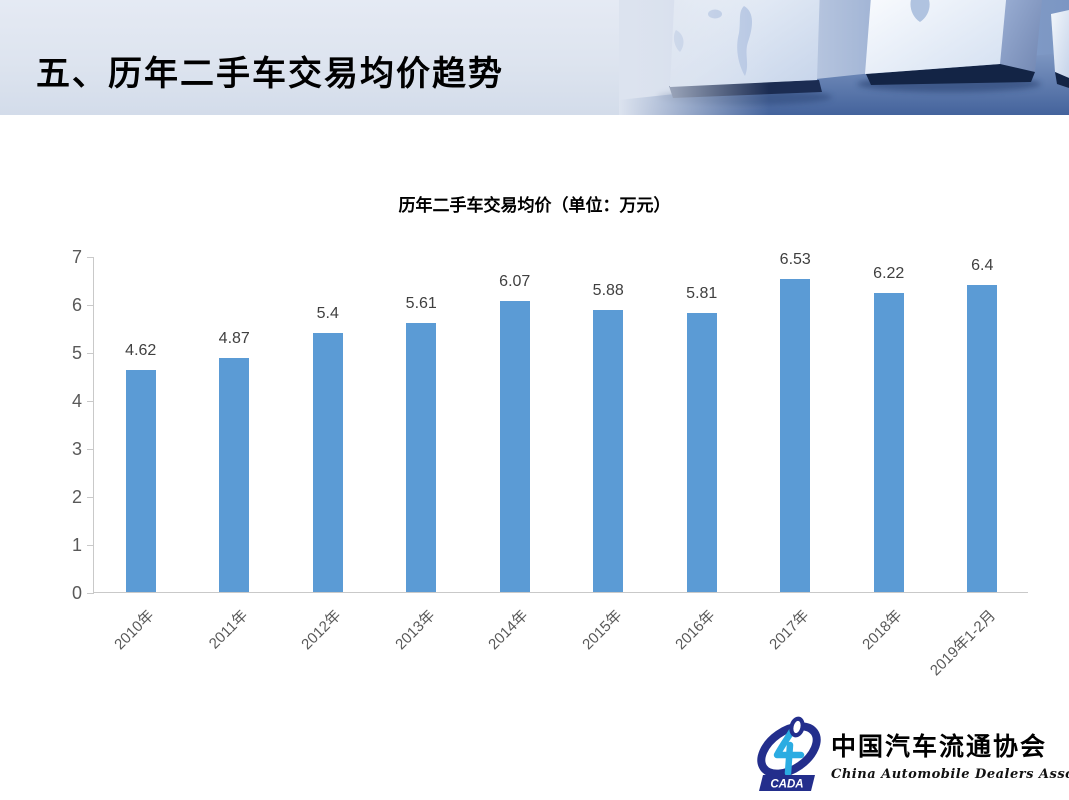 Image resolution: width=1069 pixels, height=800 pixels. Describe the element at coordinates (534, 57) in the screenshot. I see `slide-header: 五、历年二手车交易均价趋势` at that location.